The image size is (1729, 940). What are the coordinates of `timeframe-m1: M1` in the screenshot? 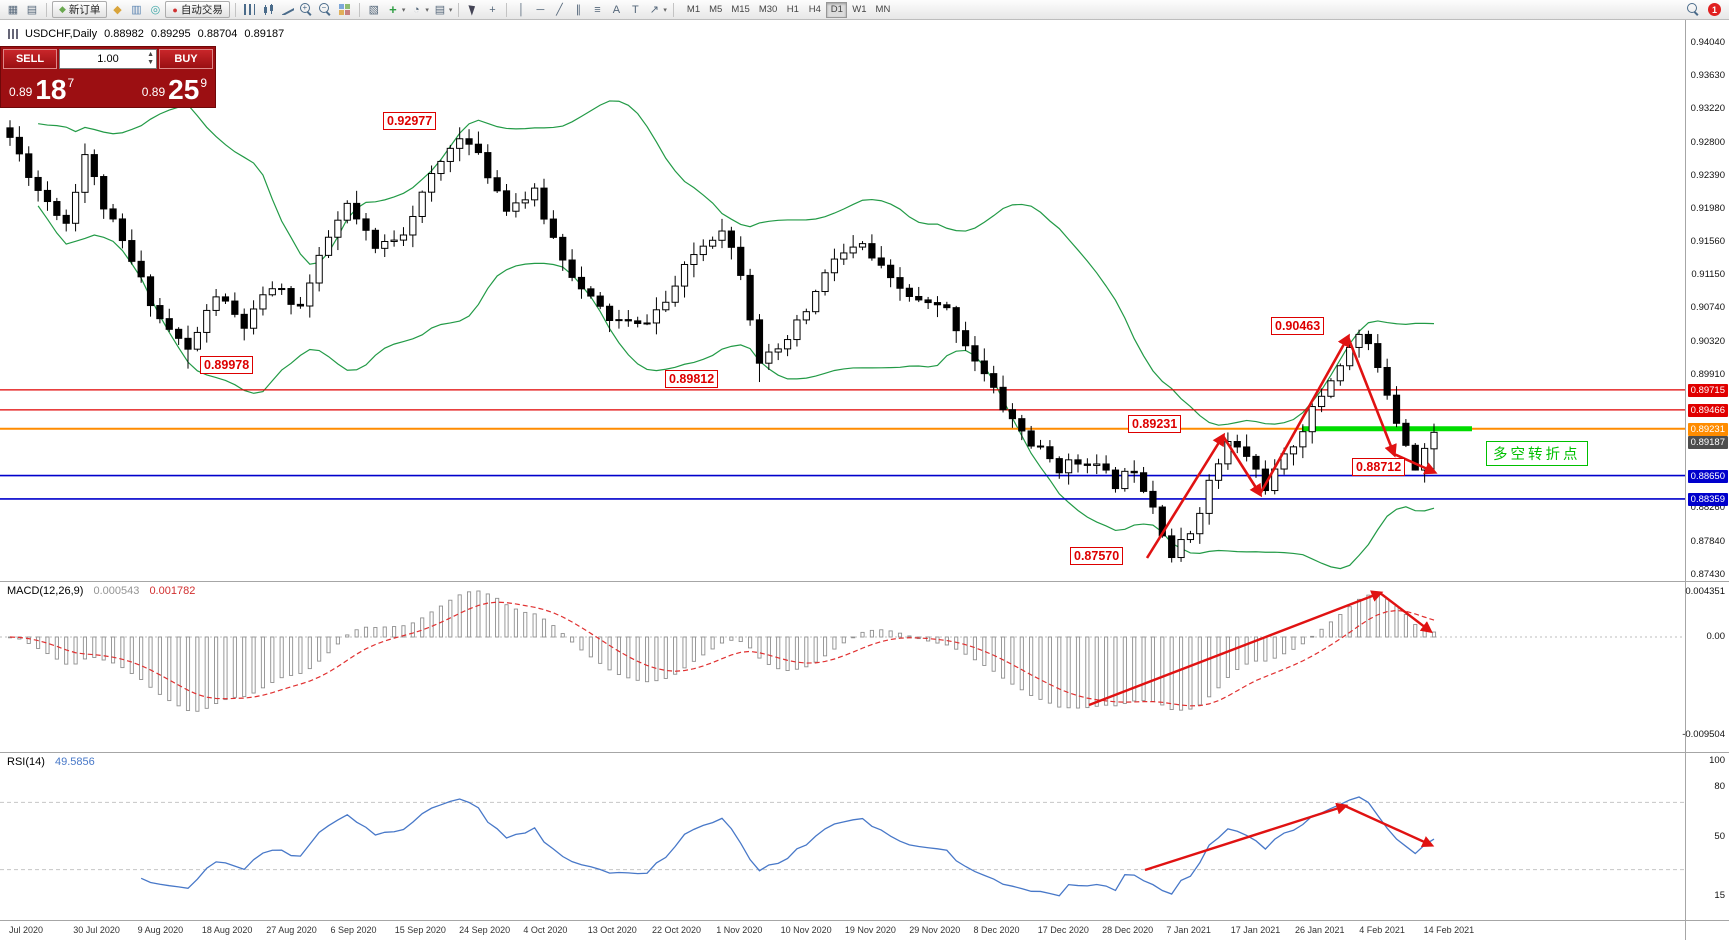 It's located at (693, 9).